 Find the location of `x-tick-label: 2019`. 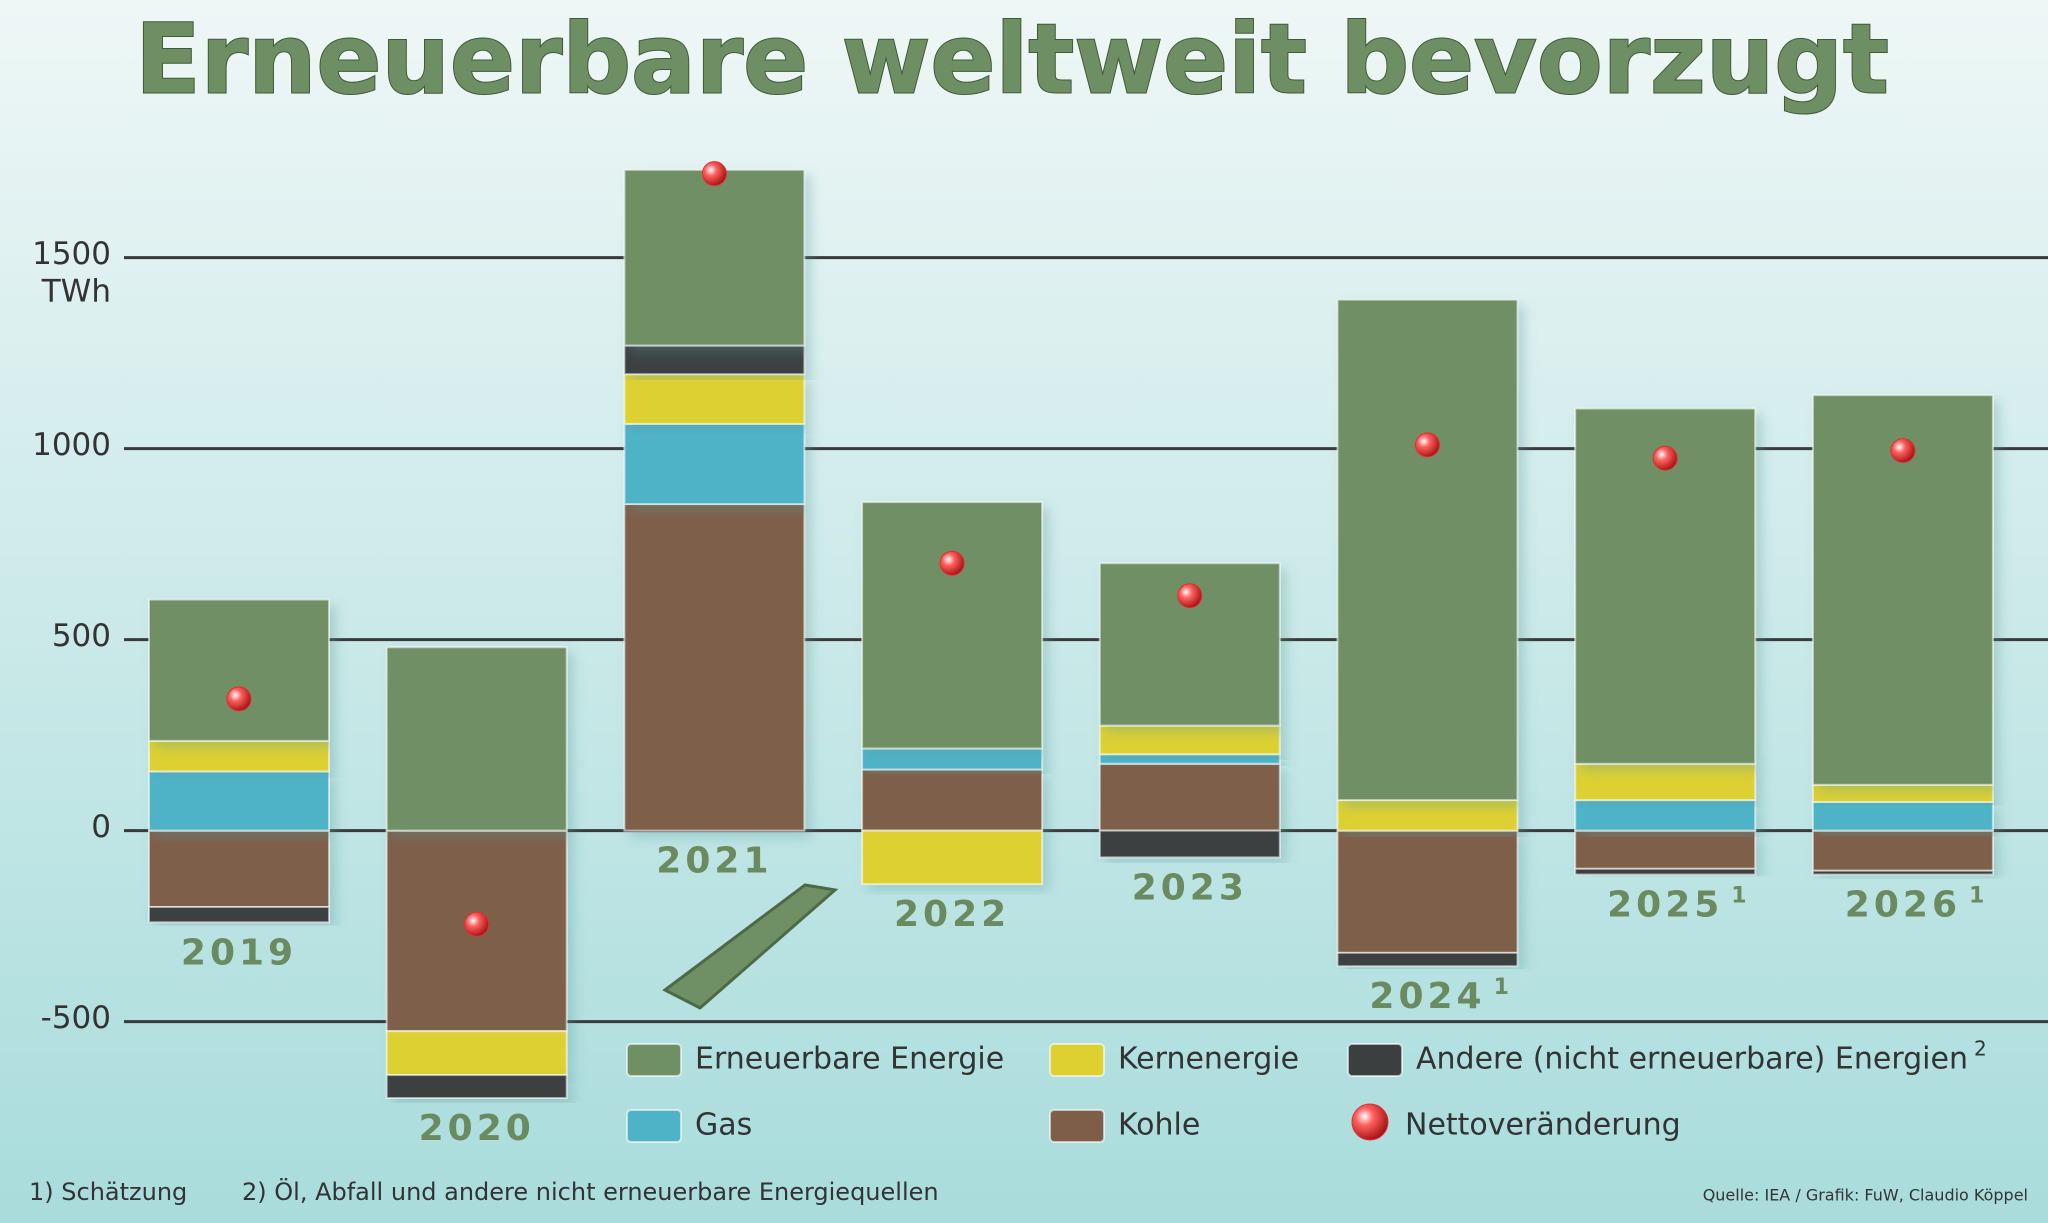

x-tick-label: 2019 is located at coordinates (239, 952).